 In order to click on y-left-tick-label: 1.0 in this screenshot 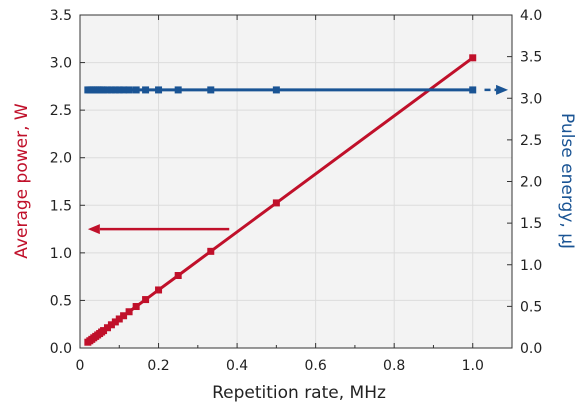, I will do `click(61, 254)`.